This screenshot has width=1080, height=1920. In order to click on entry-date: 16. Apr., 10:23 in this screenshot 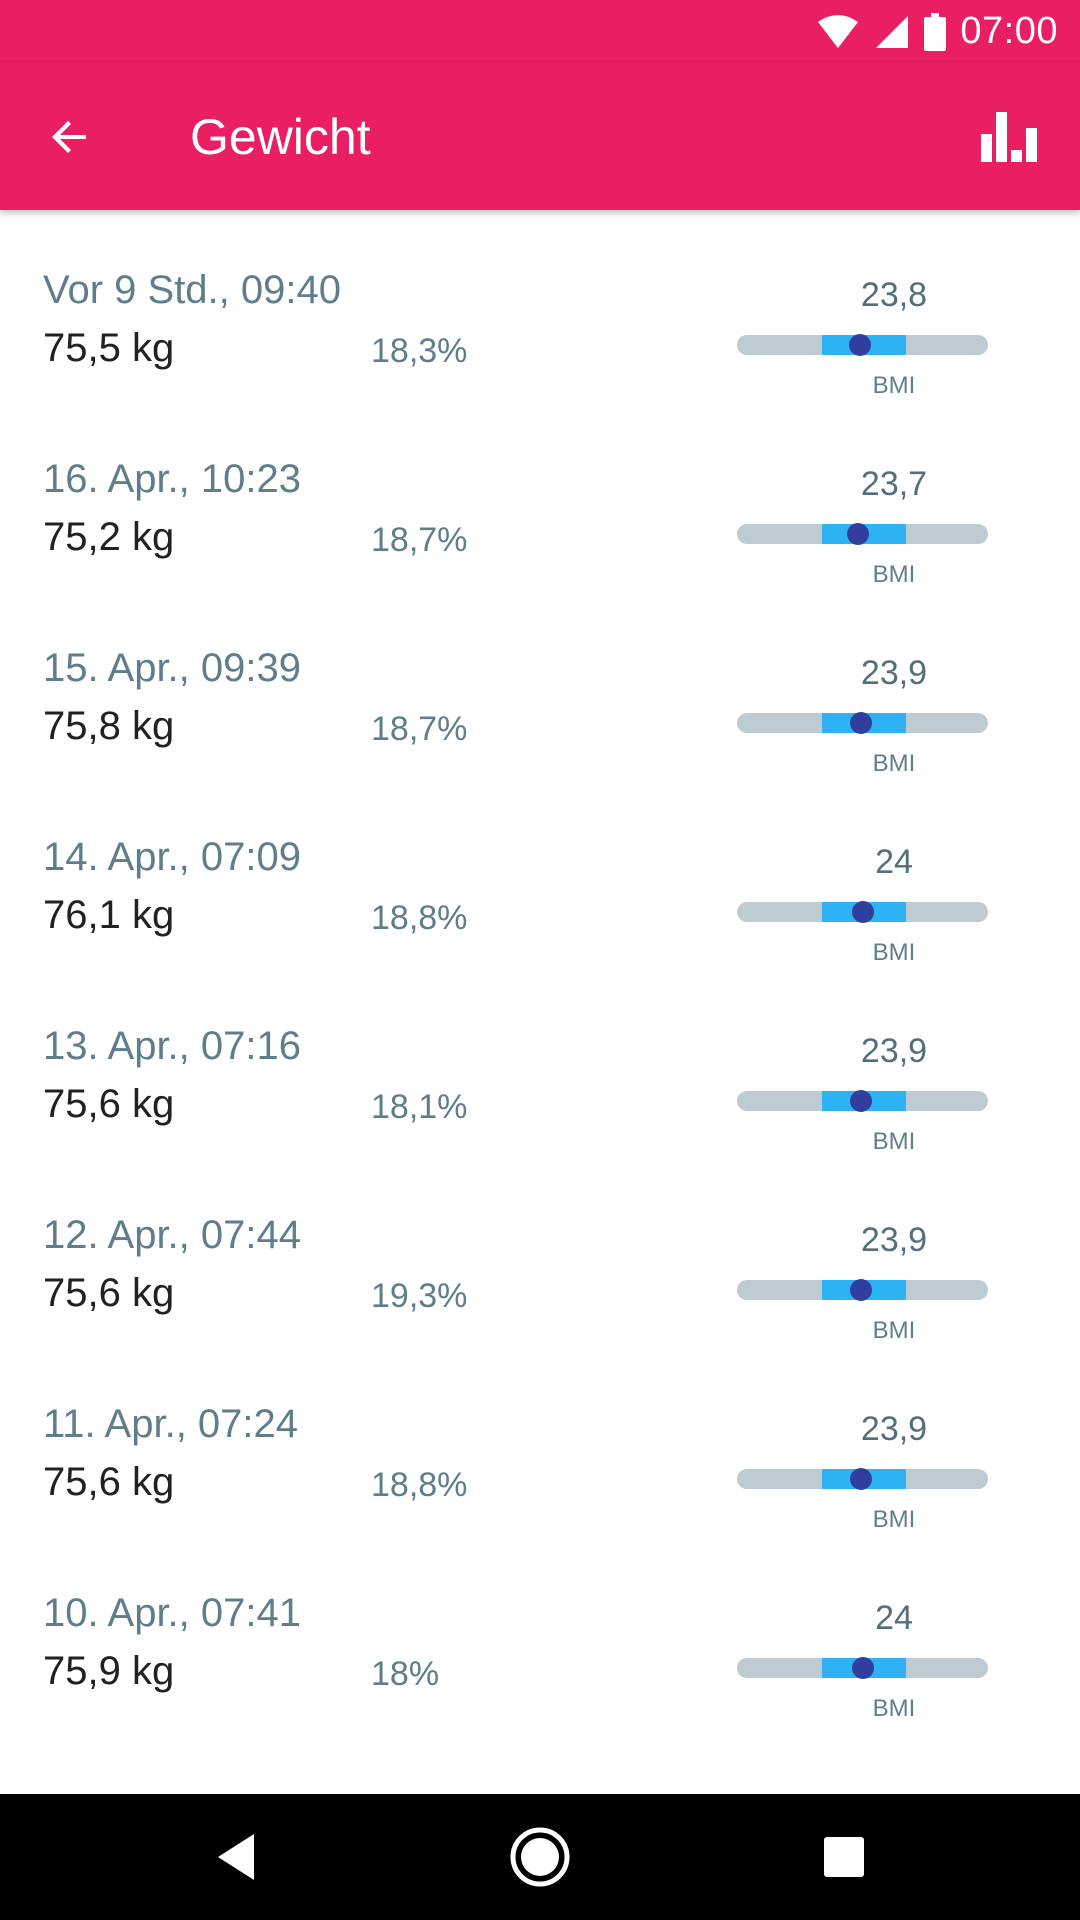, I will do `click(172, 479)`.